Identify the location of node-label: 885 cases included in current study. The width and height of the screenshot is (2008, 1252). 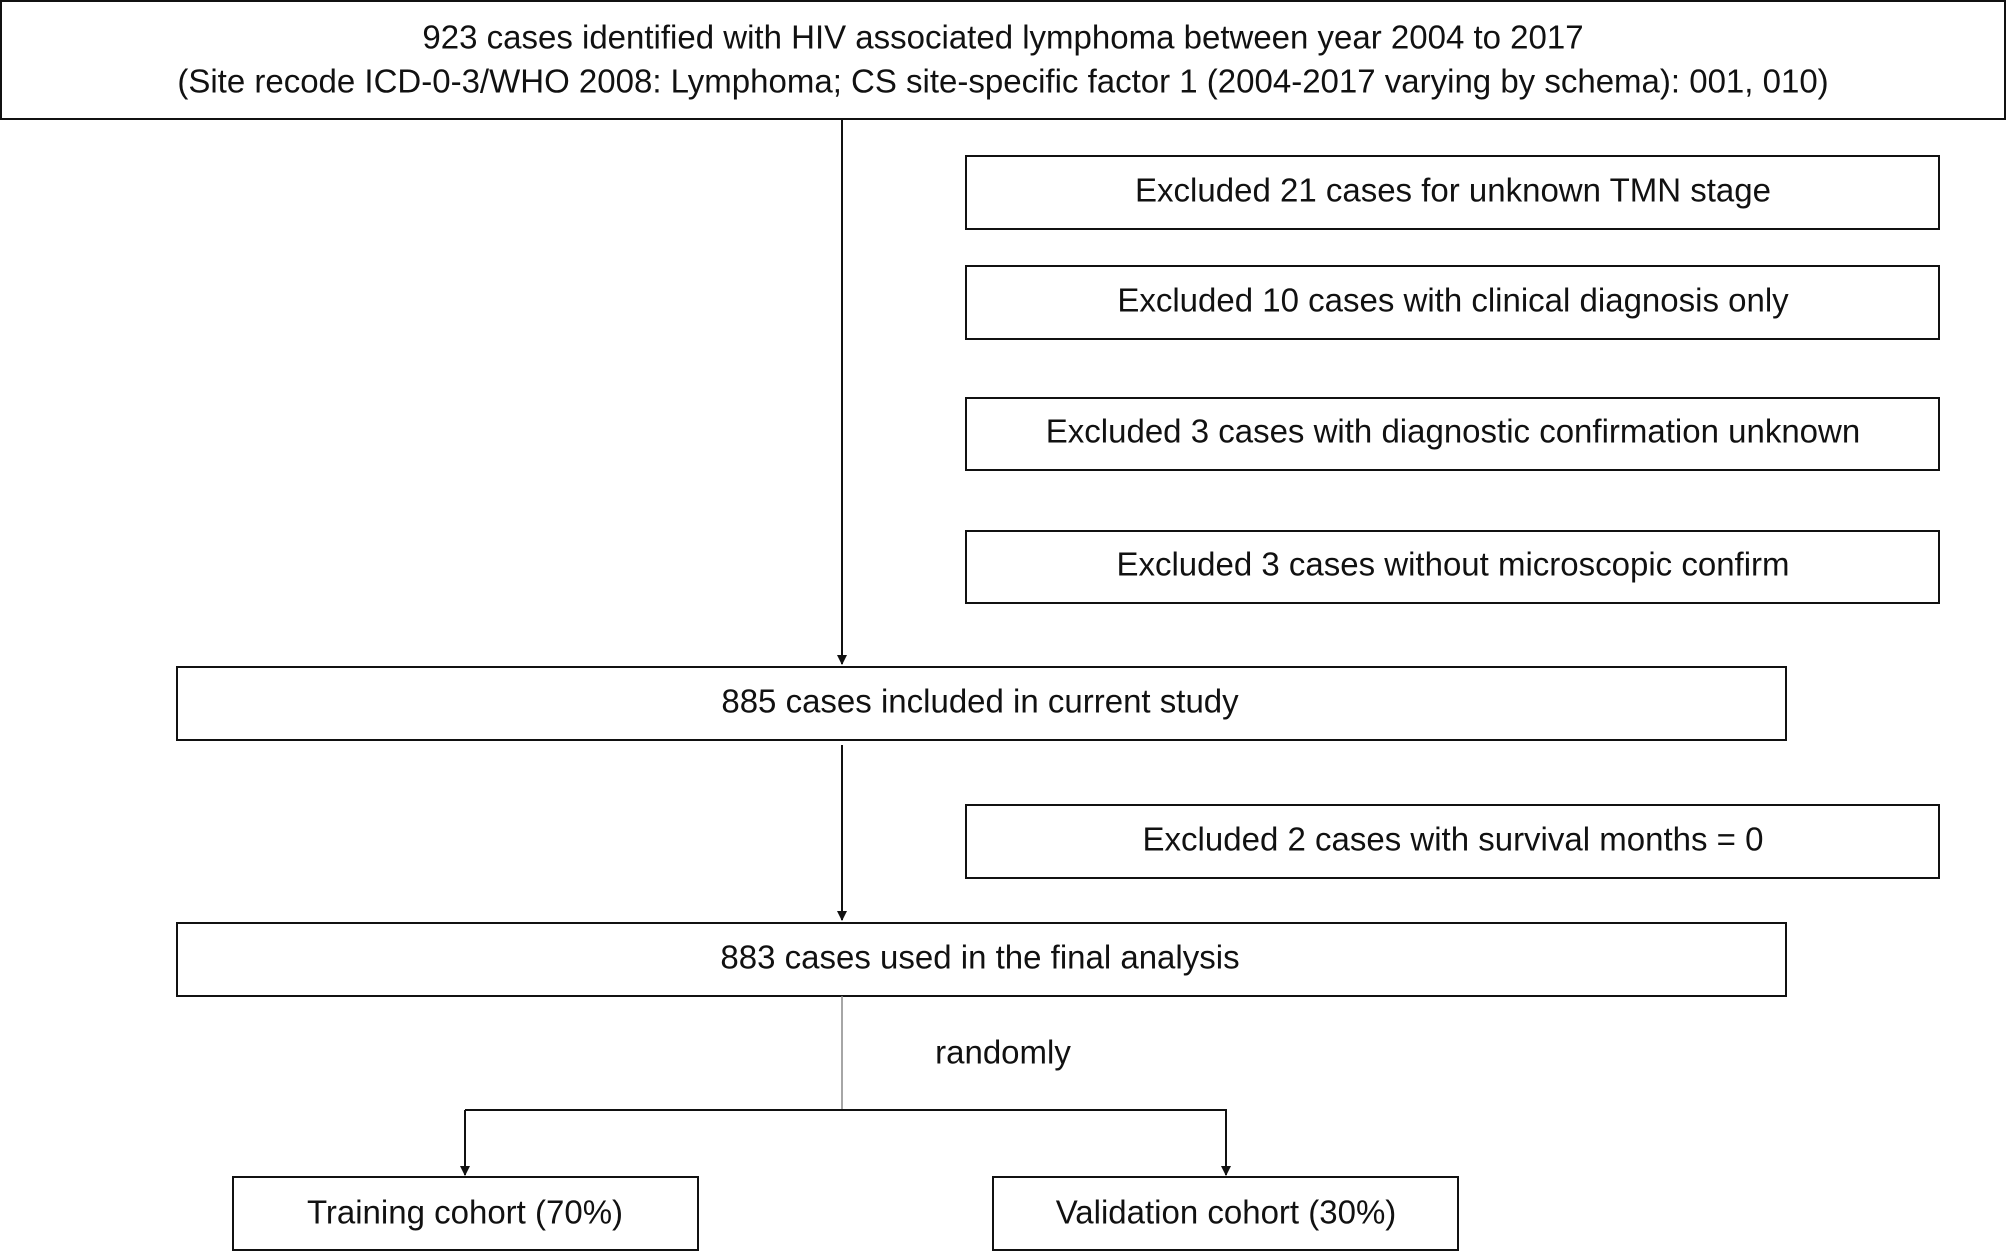
(980, 701).